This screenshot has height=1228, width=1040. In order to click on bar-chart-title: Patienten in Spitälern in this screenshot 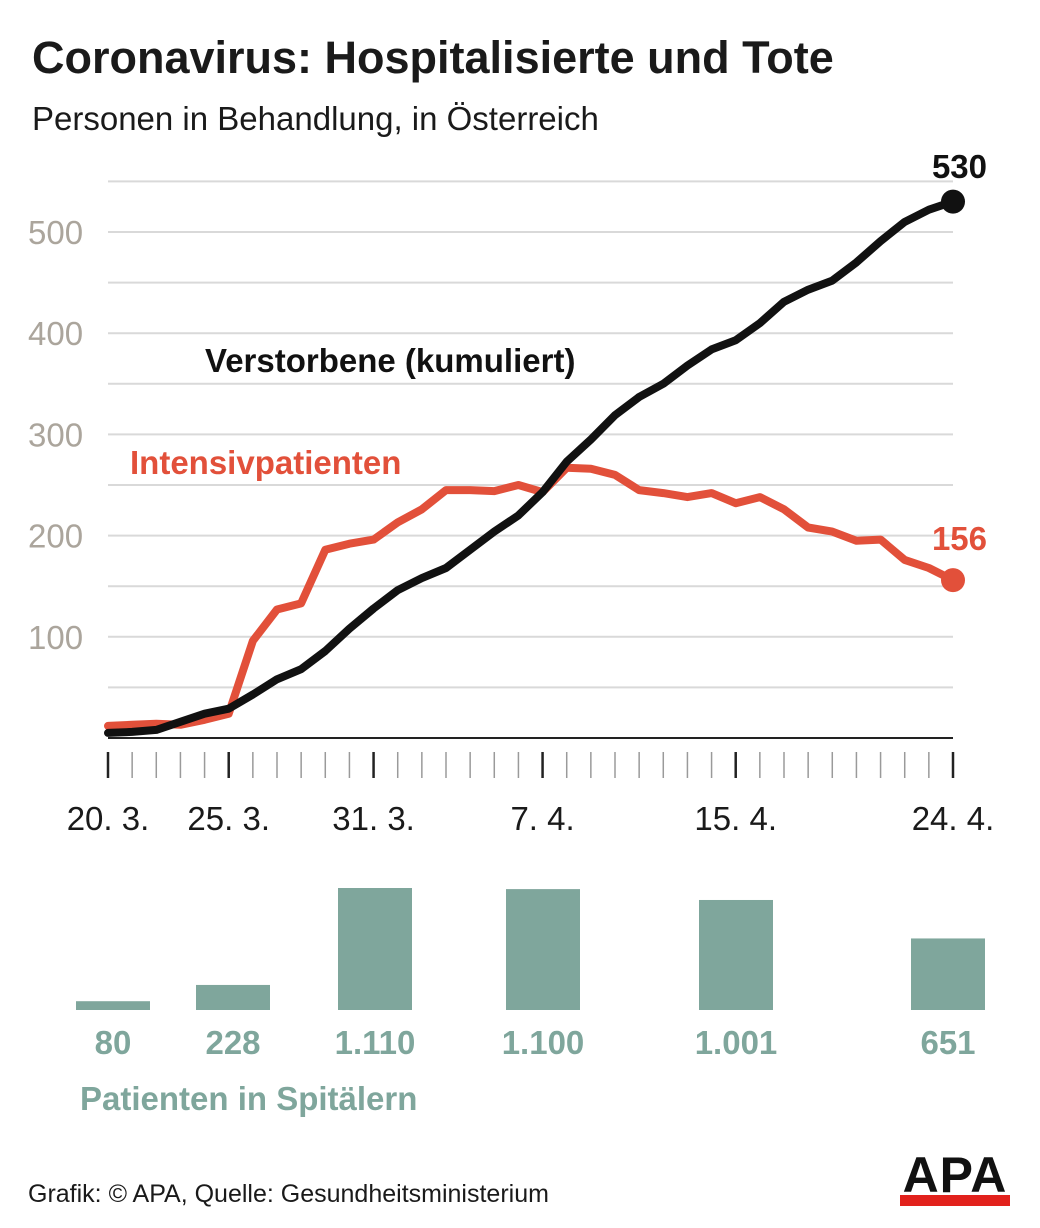, I will do `click(248, 1098)`.